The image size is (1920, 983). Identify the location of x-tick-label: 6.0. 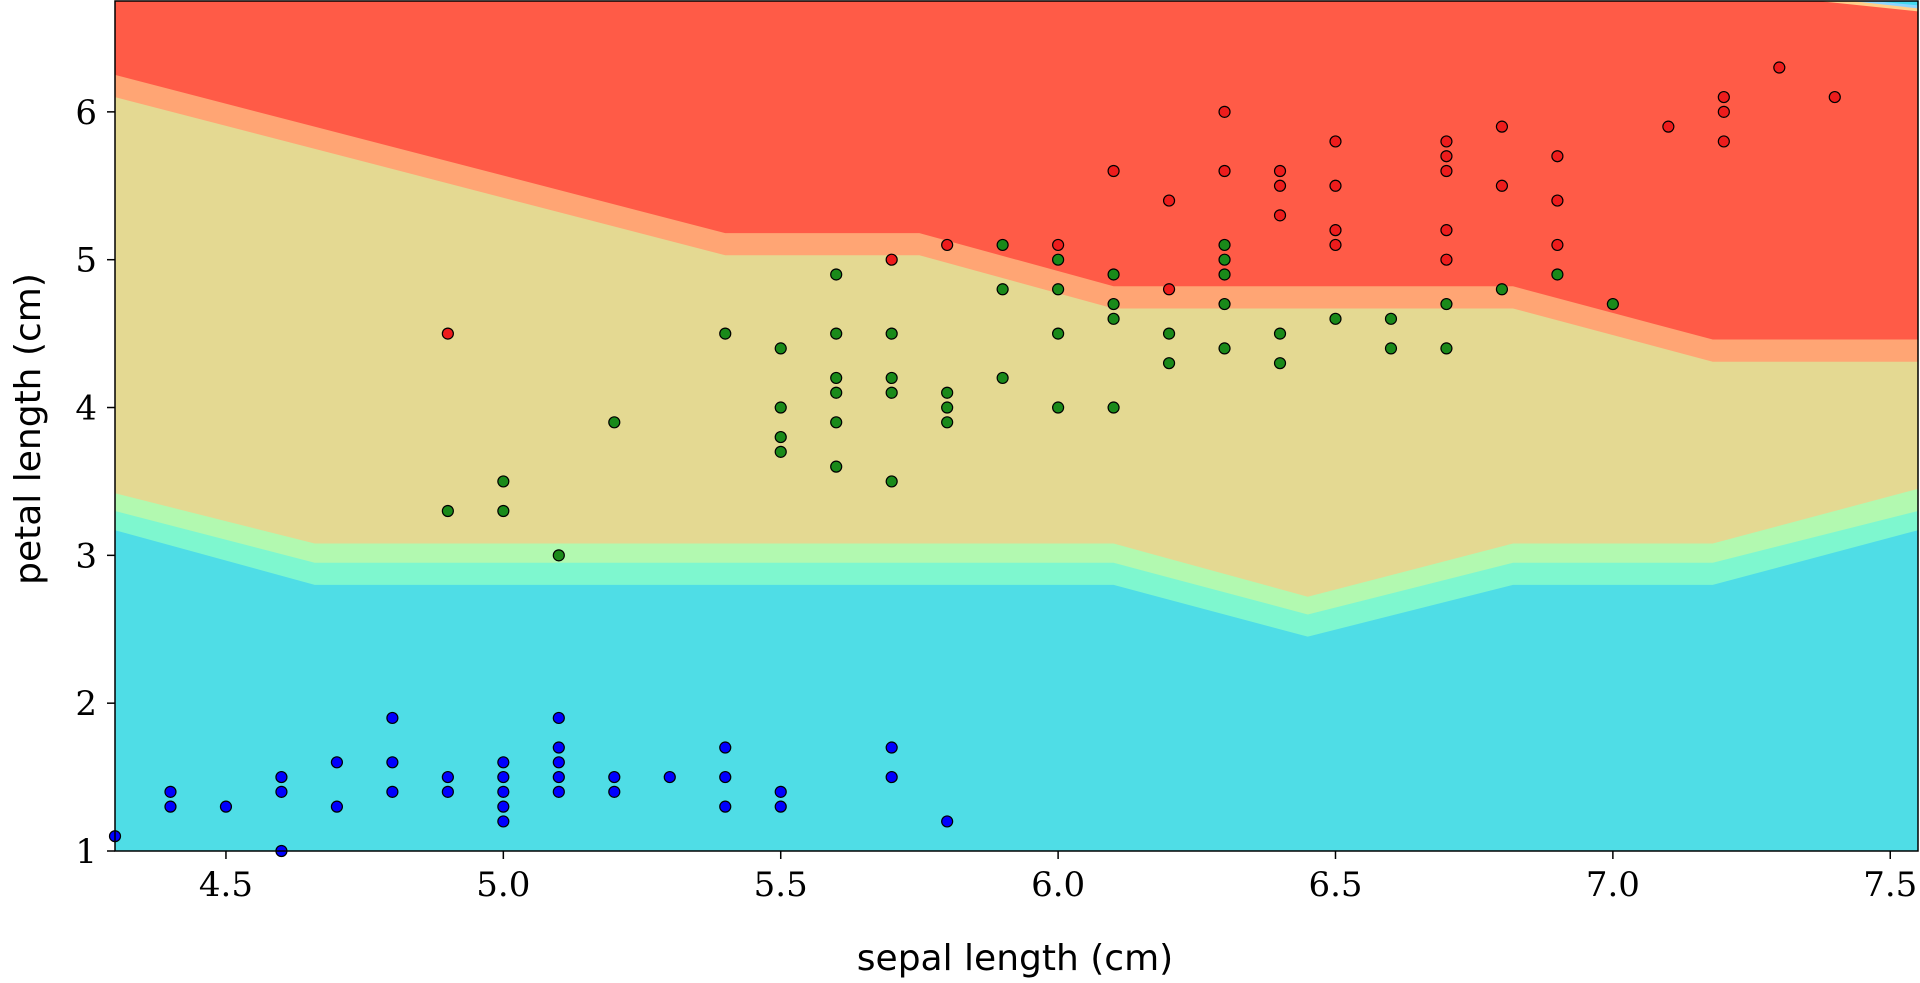
(1058, 885).